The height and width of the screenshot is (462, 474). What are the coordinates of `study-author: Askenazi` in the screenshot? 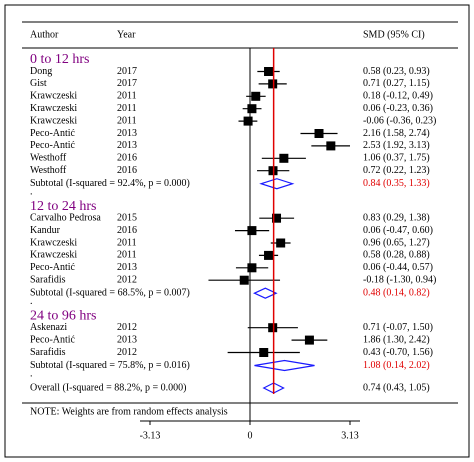 It's located at (48, 327).